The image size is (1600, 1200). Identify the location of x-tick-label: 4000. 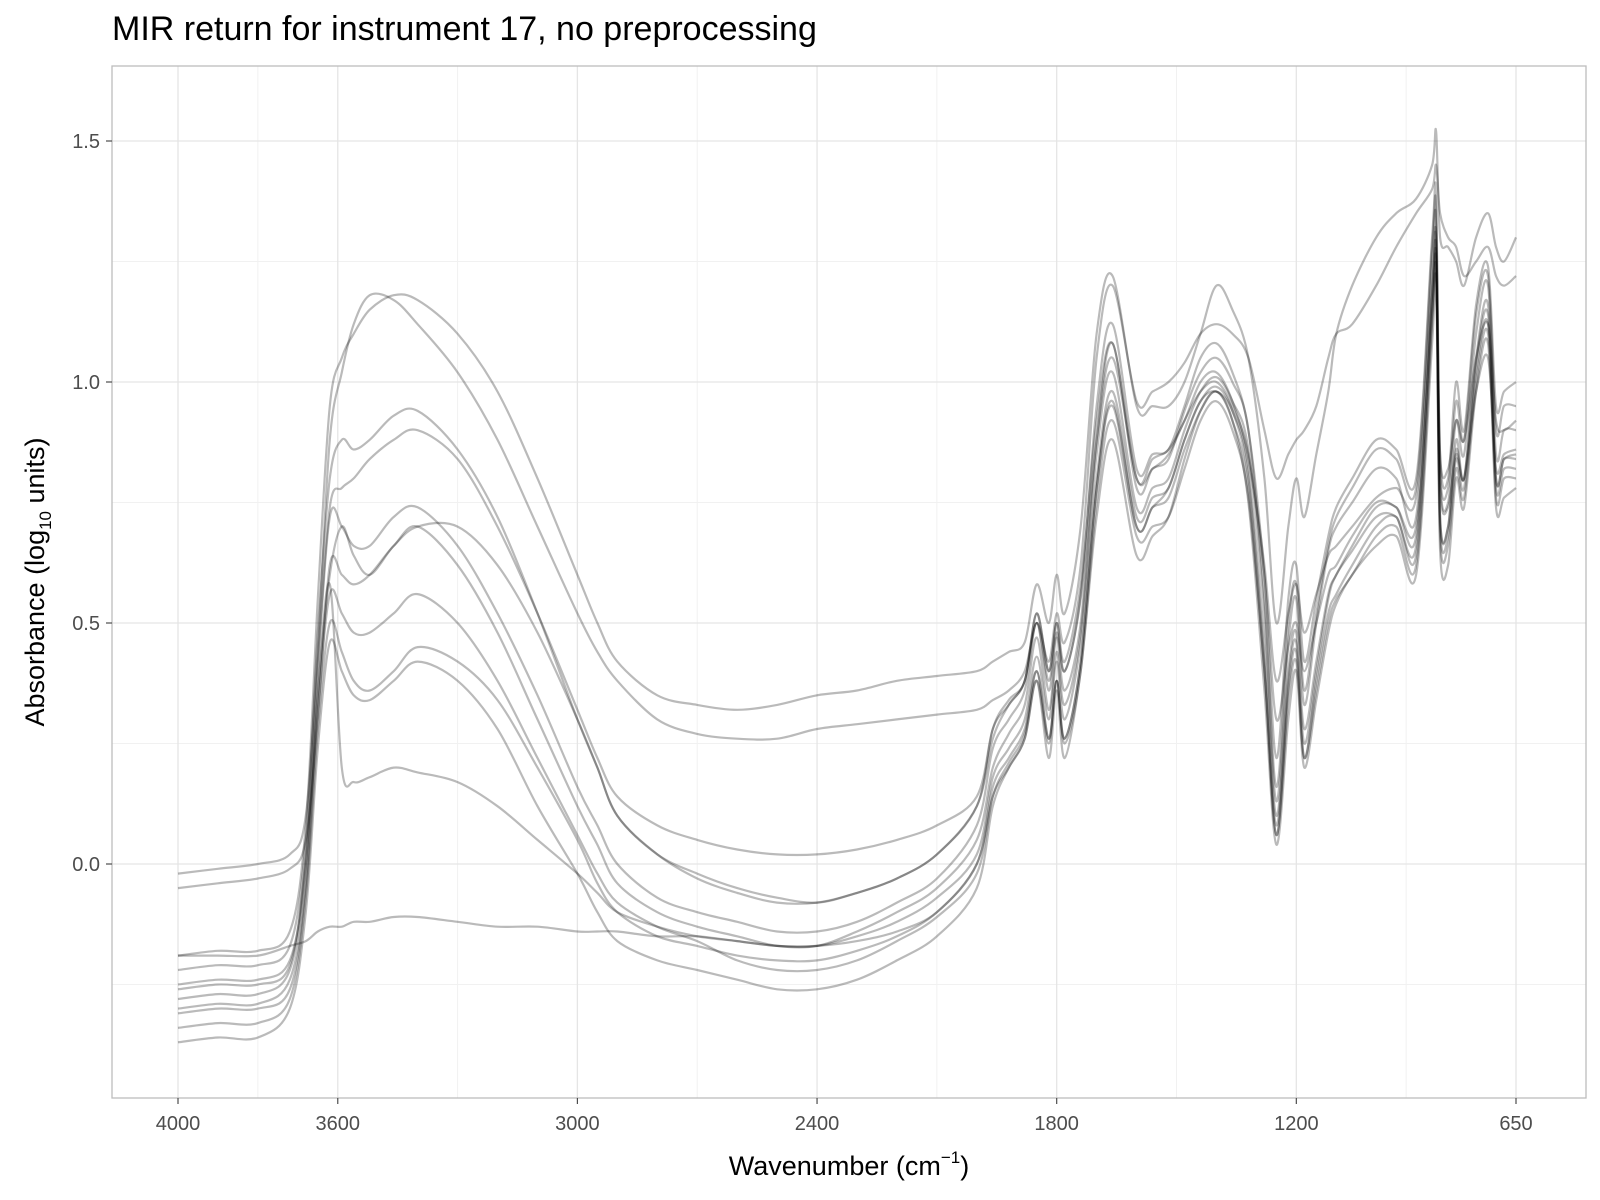
(178, 1124).